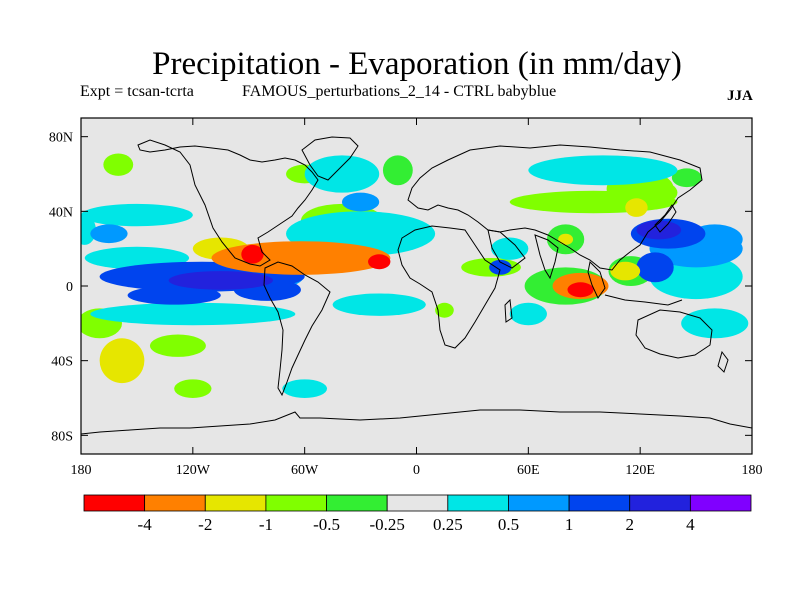 The height and width of the screenshot is (600, 800). Describe the element at coordinates (528, 470) in the screenshot. I see `x-tick-label: 60E` at that location.